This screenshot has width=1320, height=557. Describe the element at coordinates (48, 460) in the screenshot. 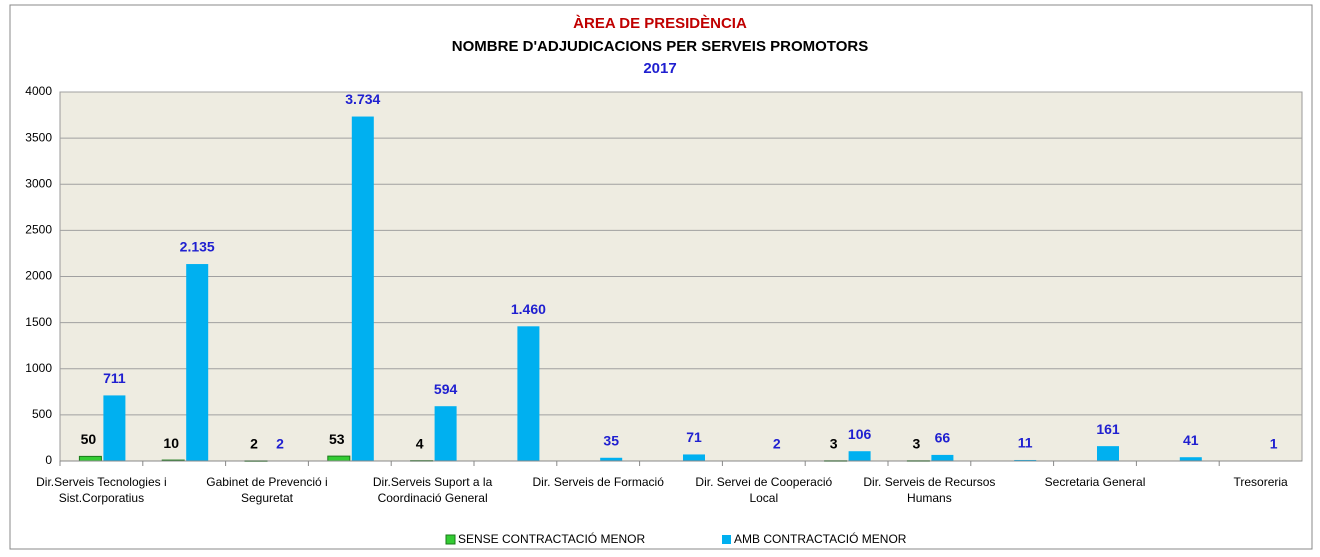

I see `y-tick-label: 0` at that location.